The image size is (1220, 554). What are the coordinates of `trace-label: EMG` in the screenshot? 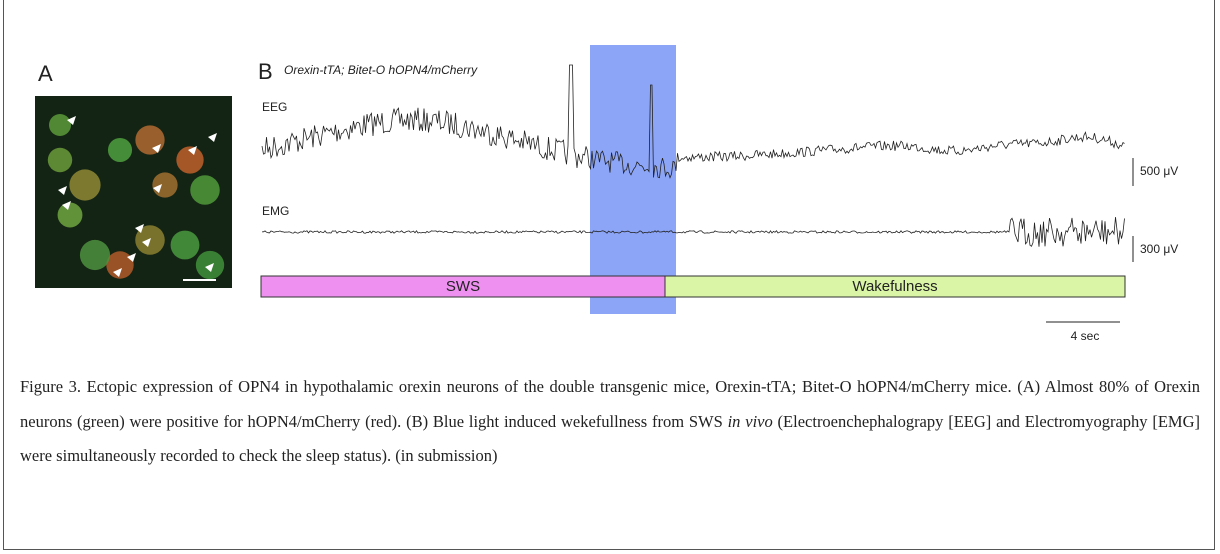 It's located at (275, 211).